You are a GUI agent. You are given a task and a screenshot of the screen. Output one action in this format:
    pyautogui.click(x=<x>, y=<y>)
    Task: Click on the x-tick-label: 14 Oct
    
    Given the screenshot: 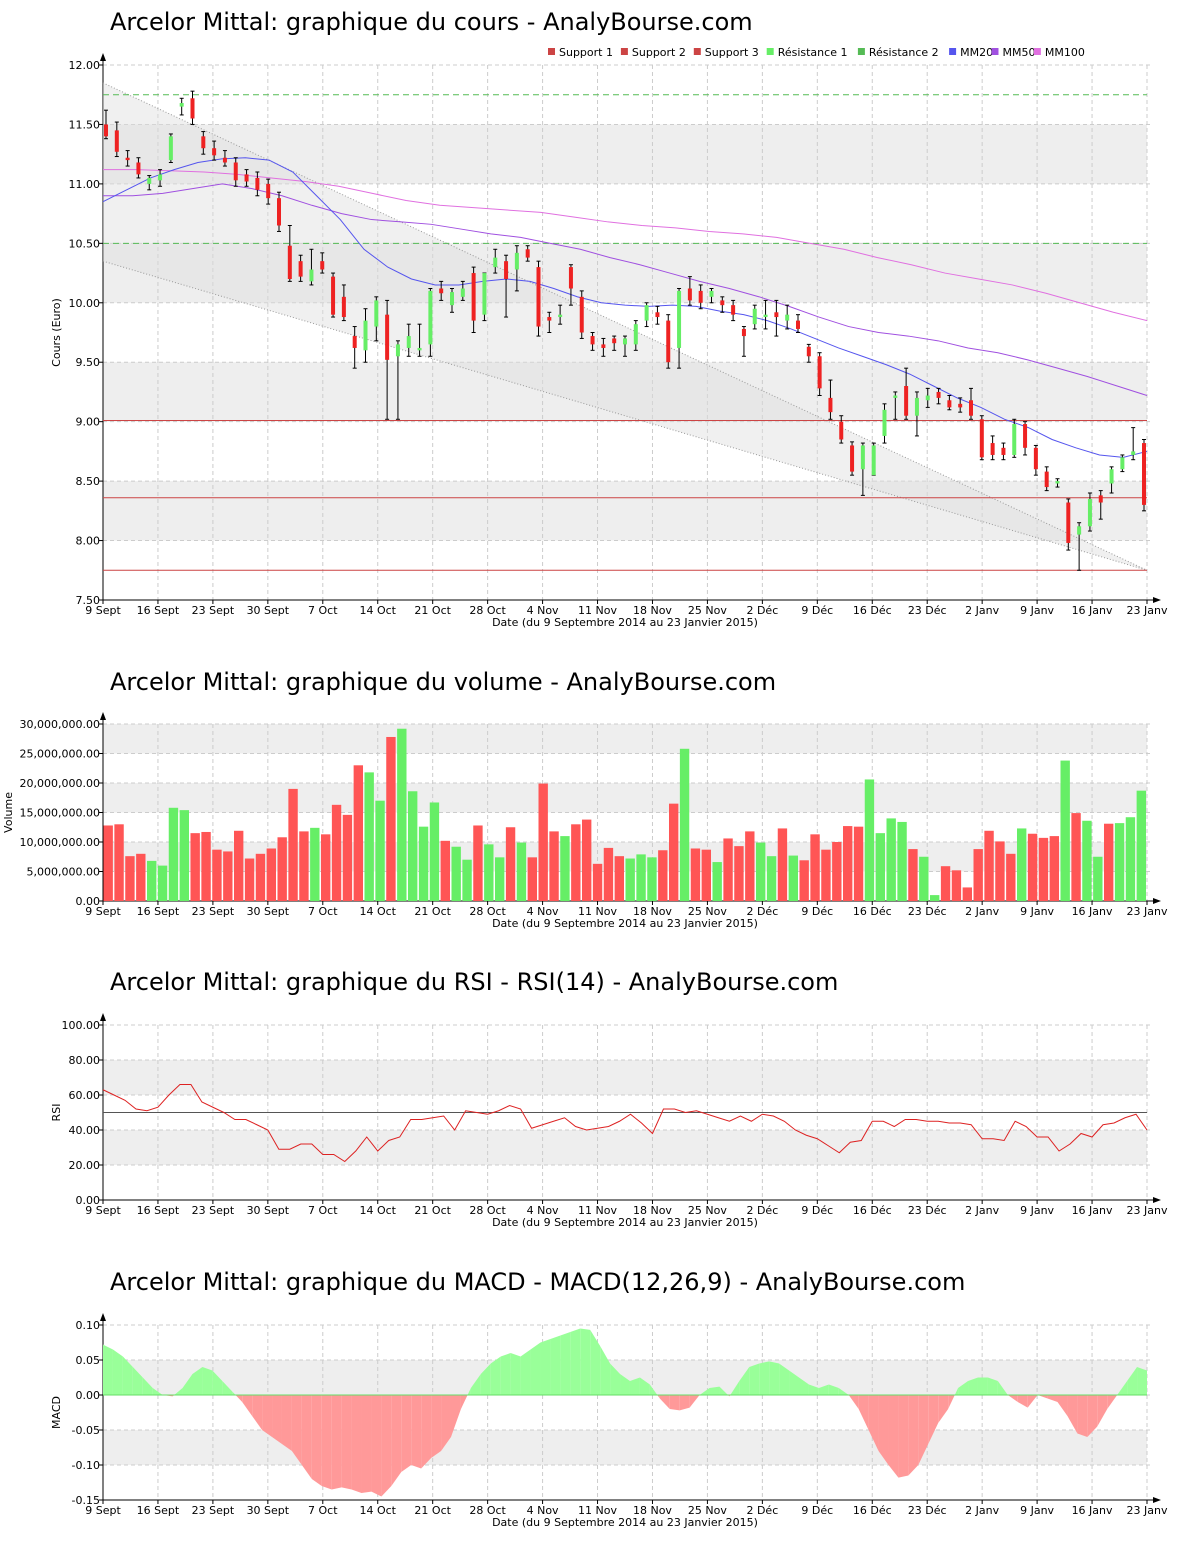 What is the action you would take?
    pyautogui.click(x=377, y=911)
    